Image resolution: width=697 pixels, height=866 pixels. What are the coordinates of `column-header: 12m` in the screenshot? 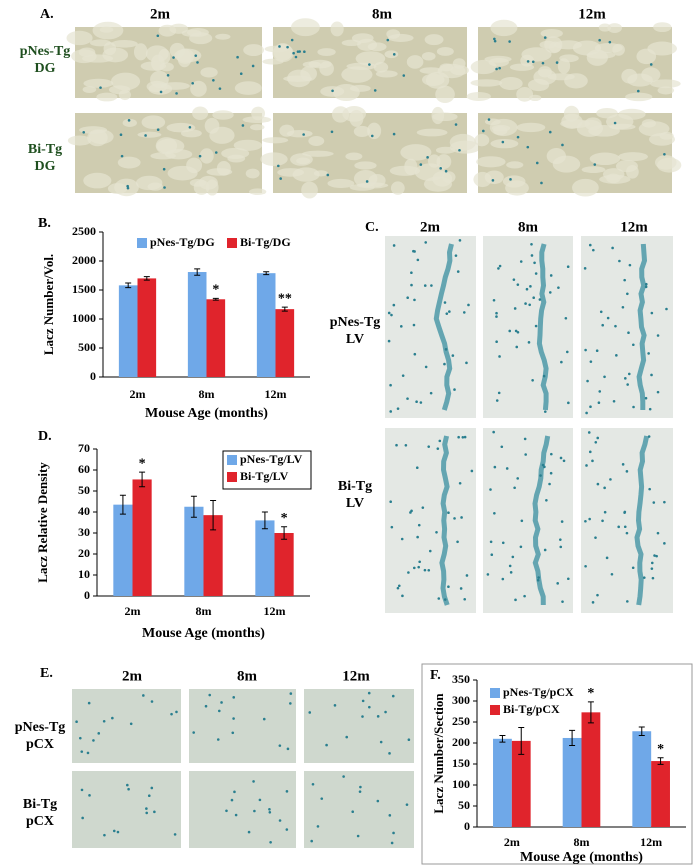 It's located at (592, 14).